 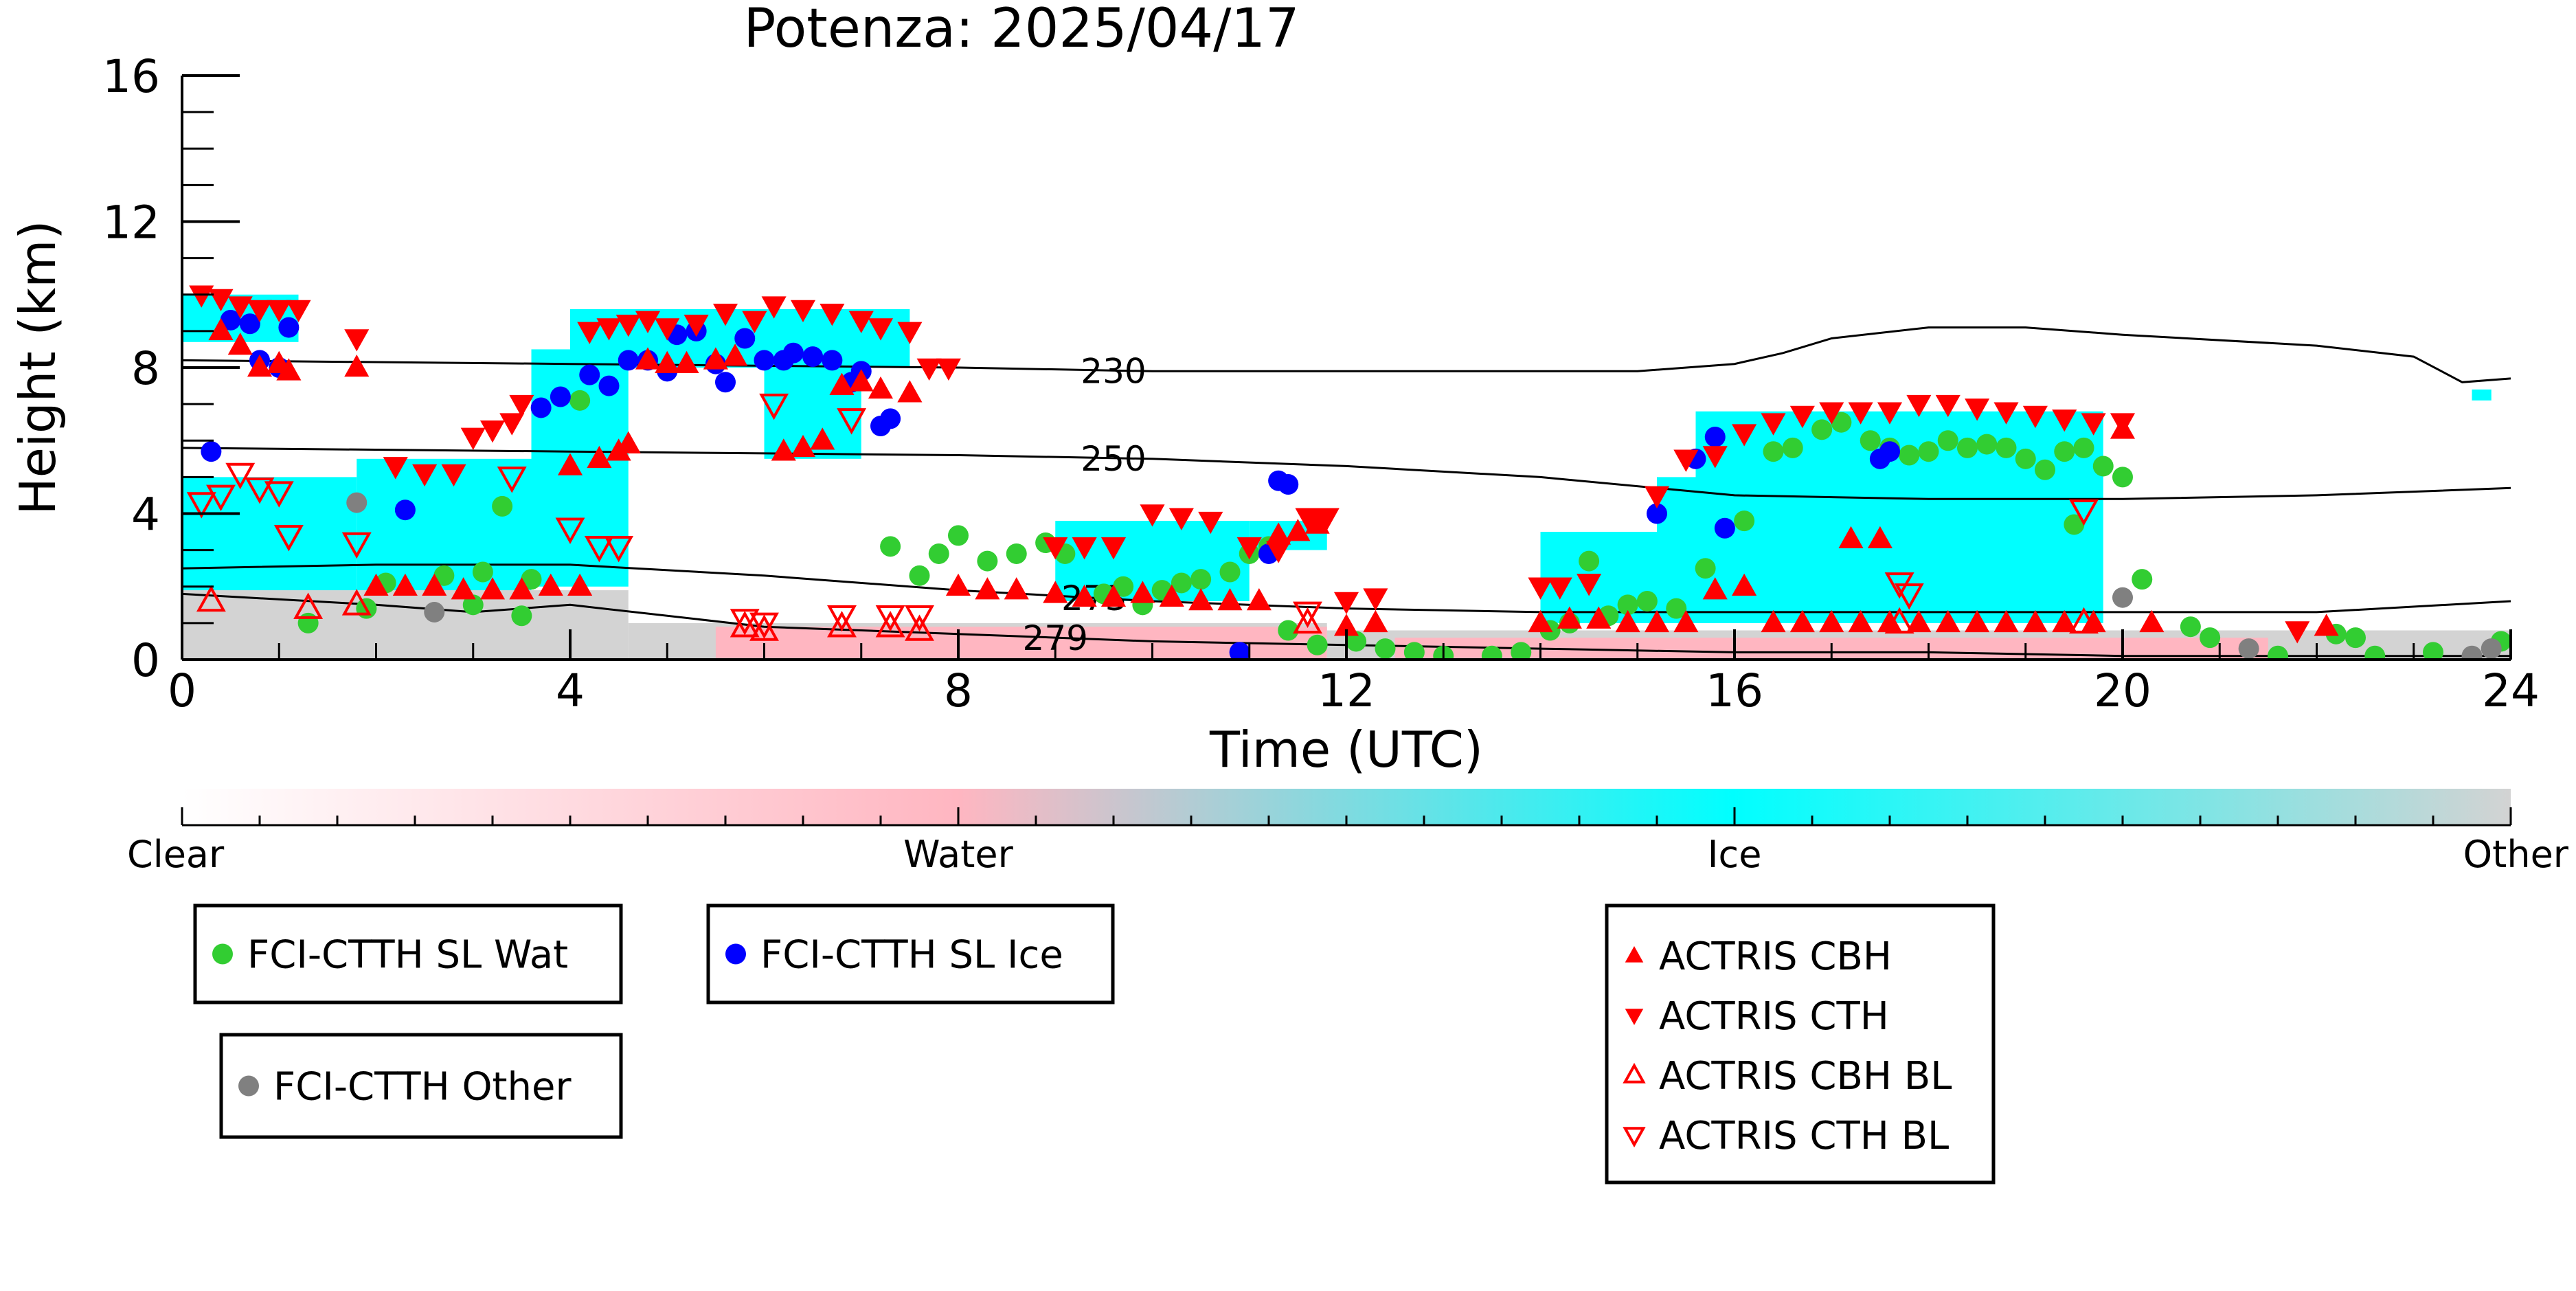 What do you see at coordinates (2482, 395) in the screenshot?
I see `mask-region-ice` at bounding box center [2482, 395].